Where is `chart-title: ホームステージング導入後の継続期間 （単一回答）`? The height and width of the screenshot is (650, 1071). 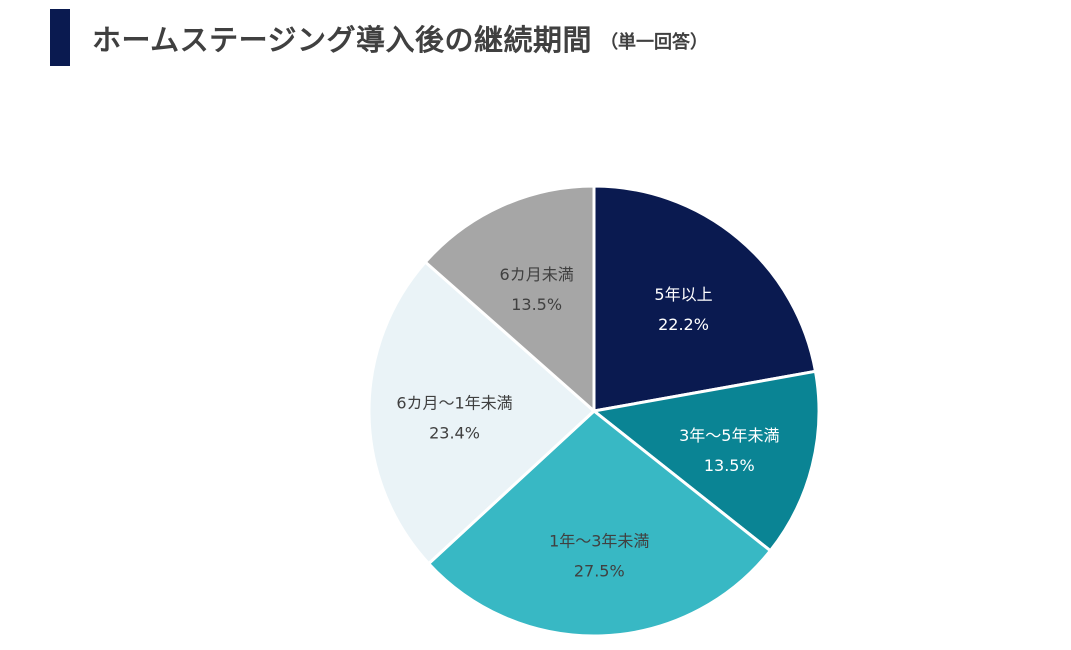 chart-title: ホームステージング導入後の継続期間 （単一回答） is located at coordinates (400, 38).